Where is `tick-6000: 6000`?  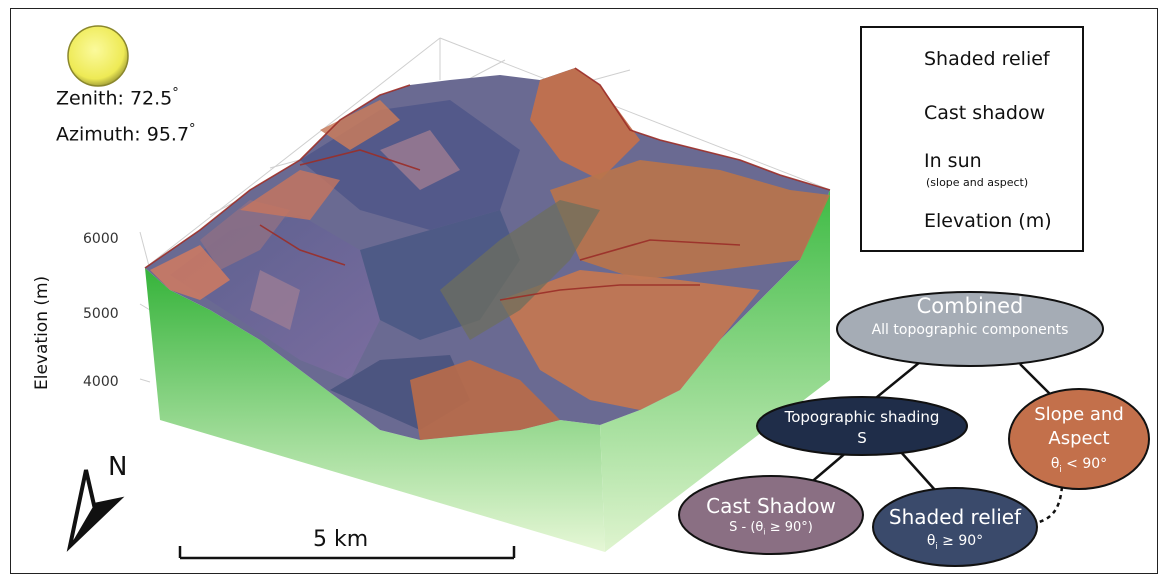
tick-6000: 6000 is located at coordinates (101, 239).